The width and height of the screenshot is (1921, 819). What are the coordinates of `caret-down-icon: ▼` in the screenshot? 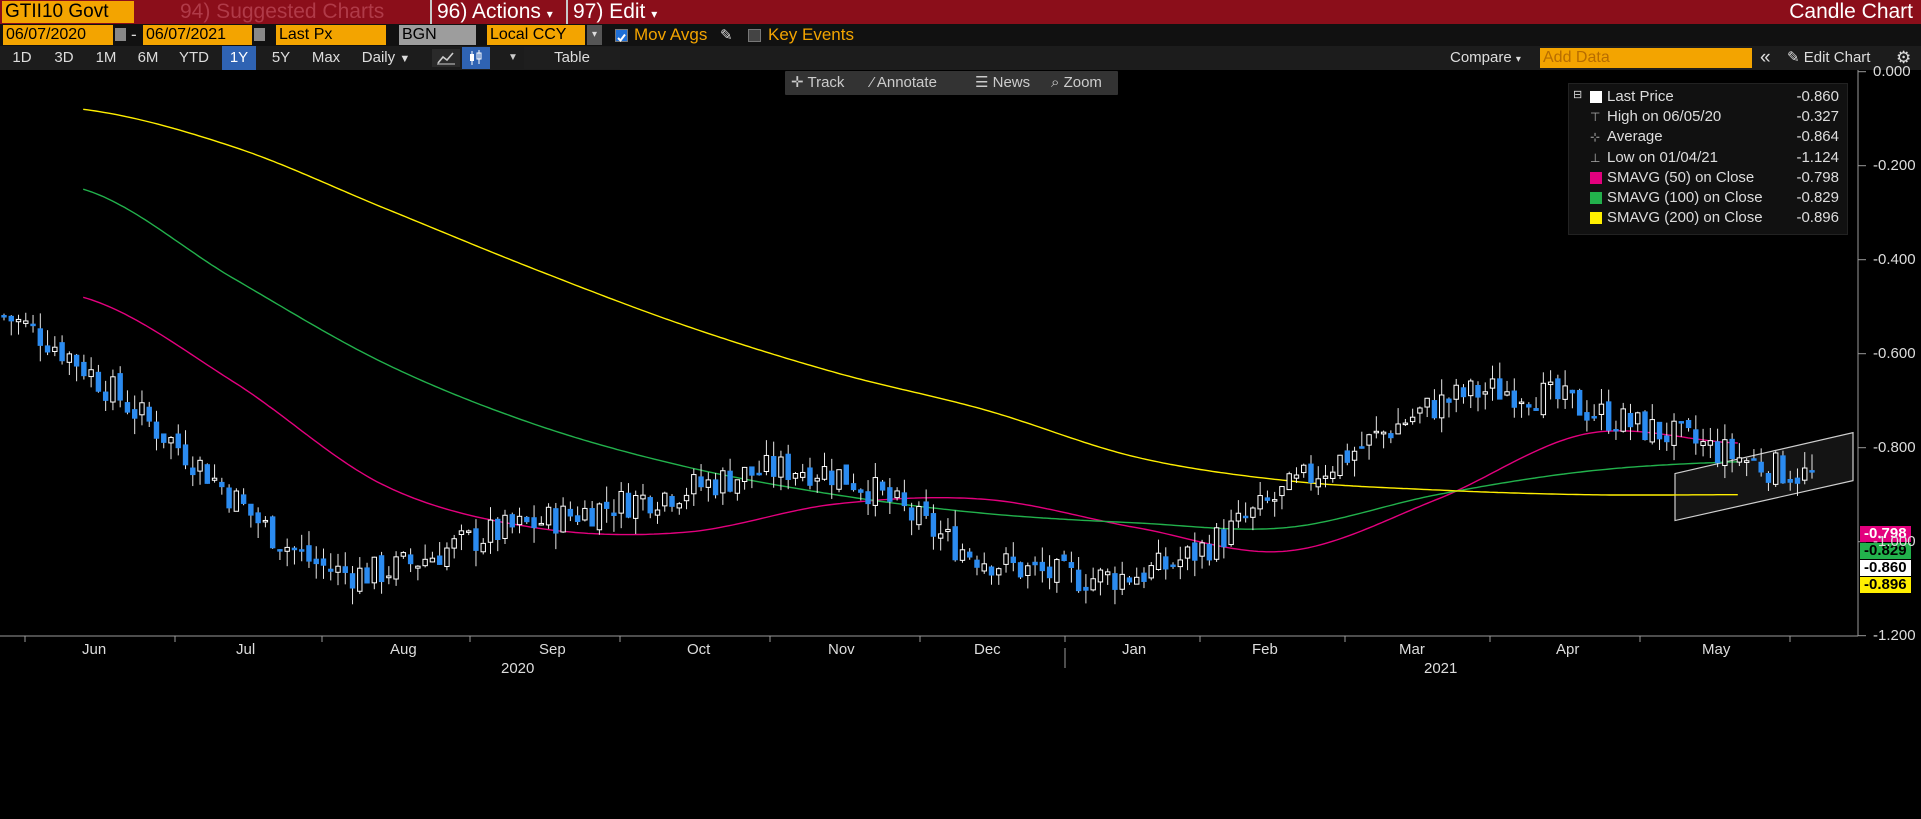 It's located at (513, 57).